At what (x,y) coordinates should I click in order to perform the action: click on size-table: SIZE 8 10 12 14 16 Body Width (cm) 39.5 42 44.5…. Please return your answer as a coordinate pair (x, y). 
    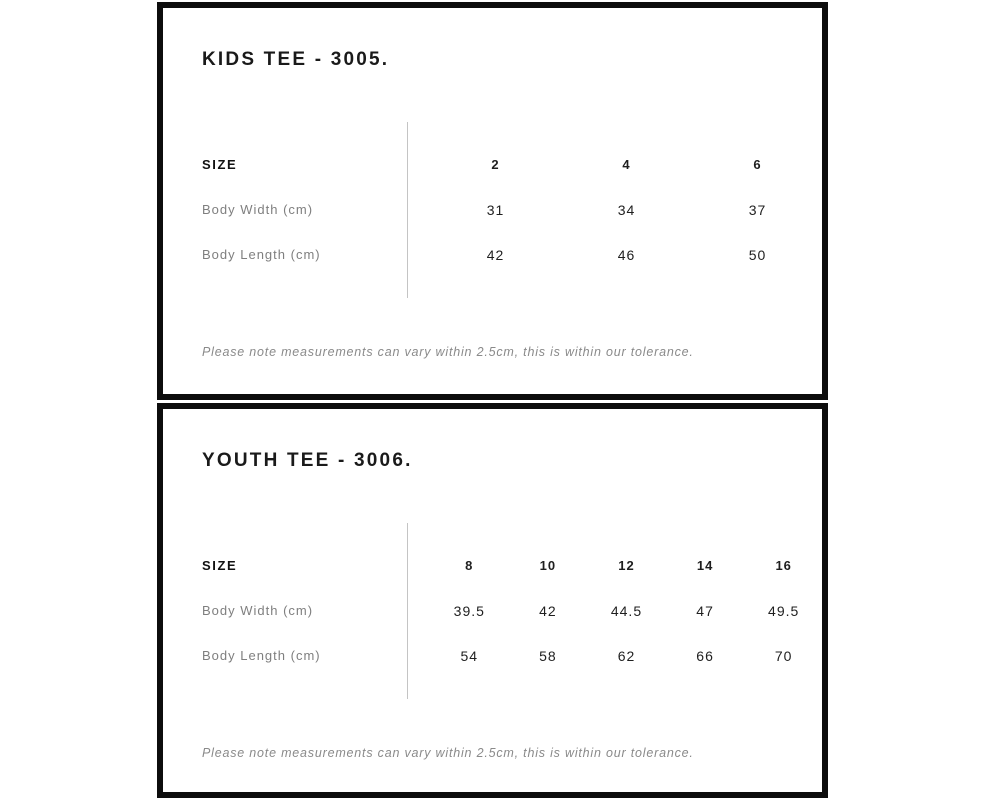
    Looking at the image, I should click on (512, 611).